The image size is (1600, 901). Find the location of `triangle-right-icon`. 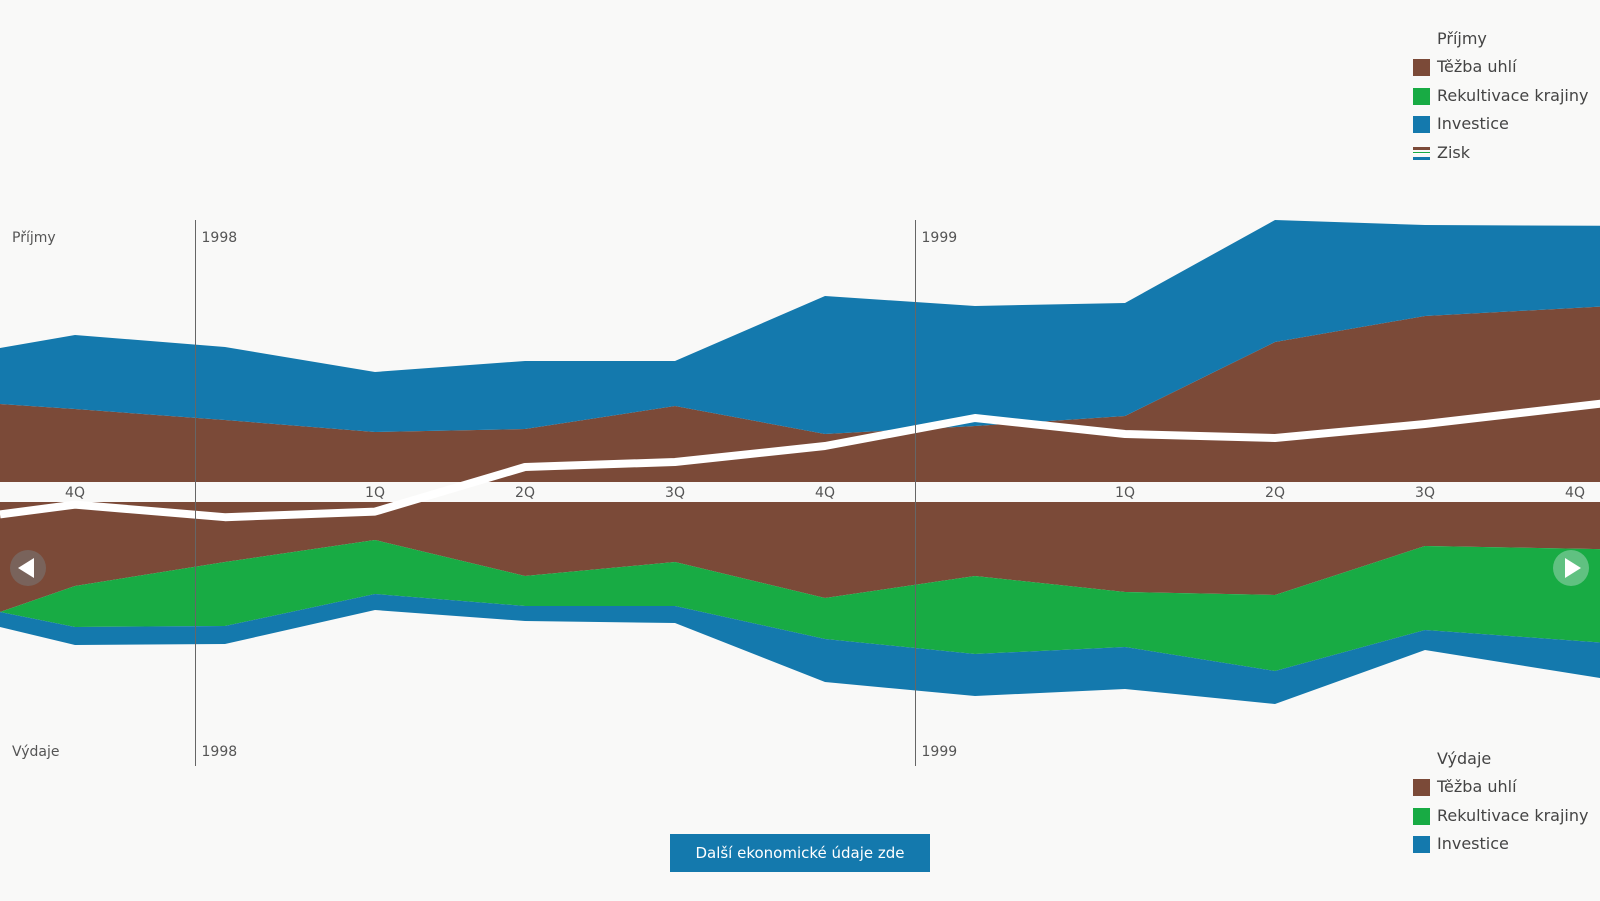

triangle-right-icon is located at coordinates (1573, 568).